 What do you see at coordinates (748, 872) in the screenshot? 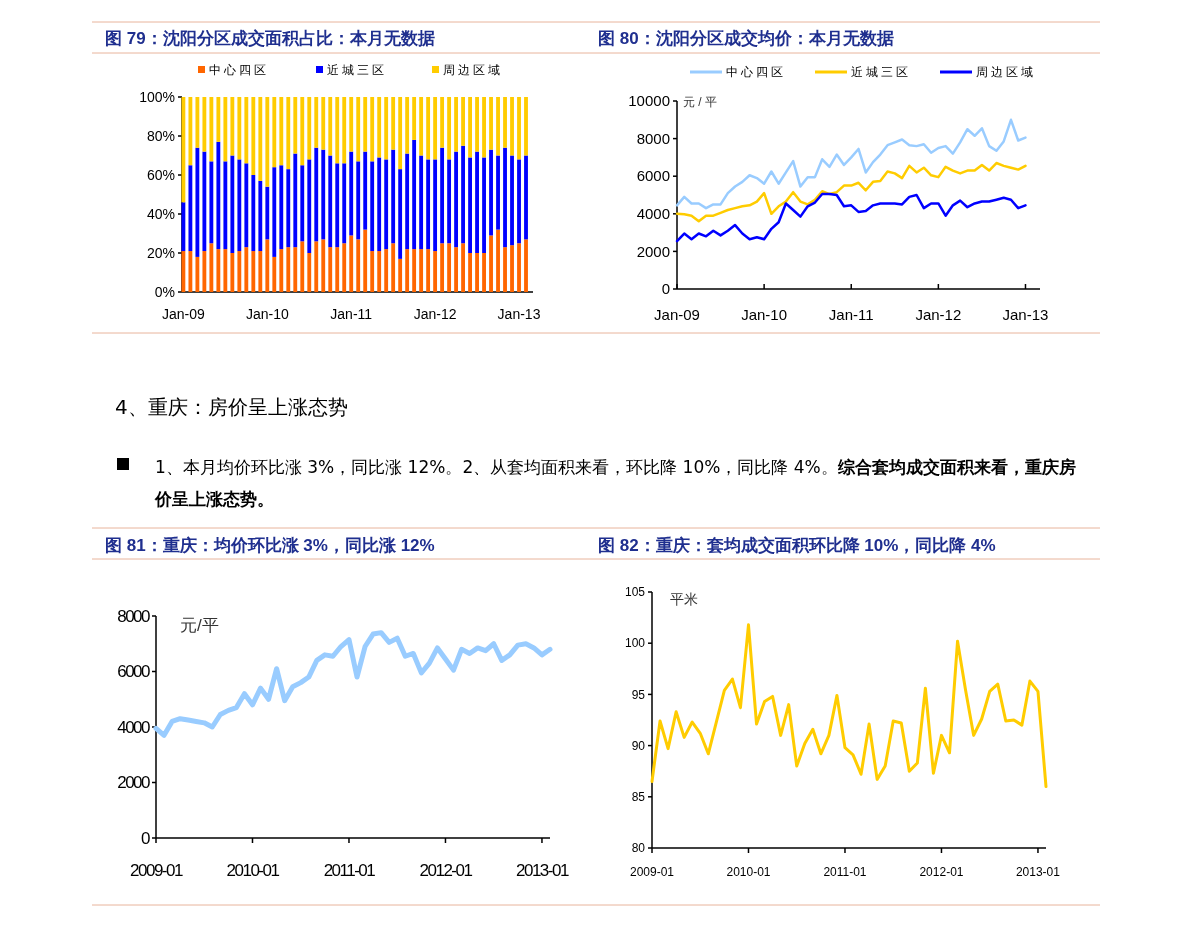
I see `x-tick-label: 2010-01` at bounding box center [748, 872].